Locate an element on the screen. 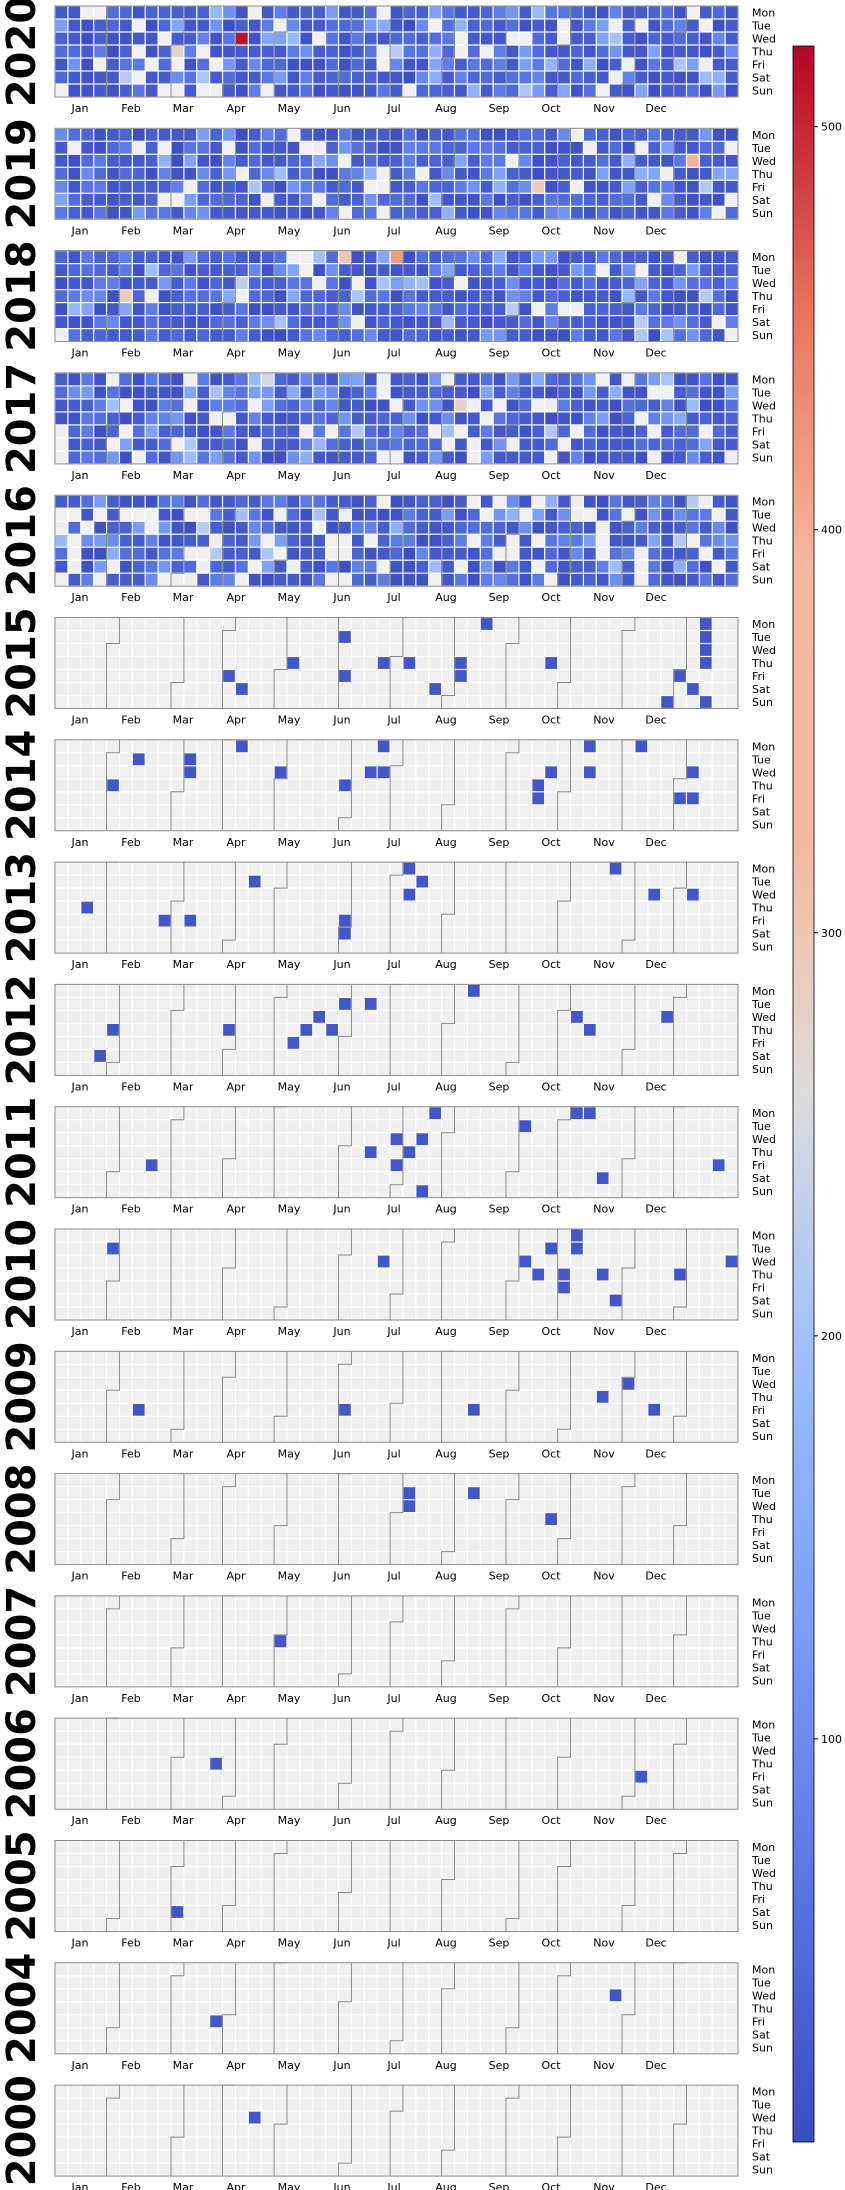  month-label-mar: Mar is located at coordinates (183, 1086).